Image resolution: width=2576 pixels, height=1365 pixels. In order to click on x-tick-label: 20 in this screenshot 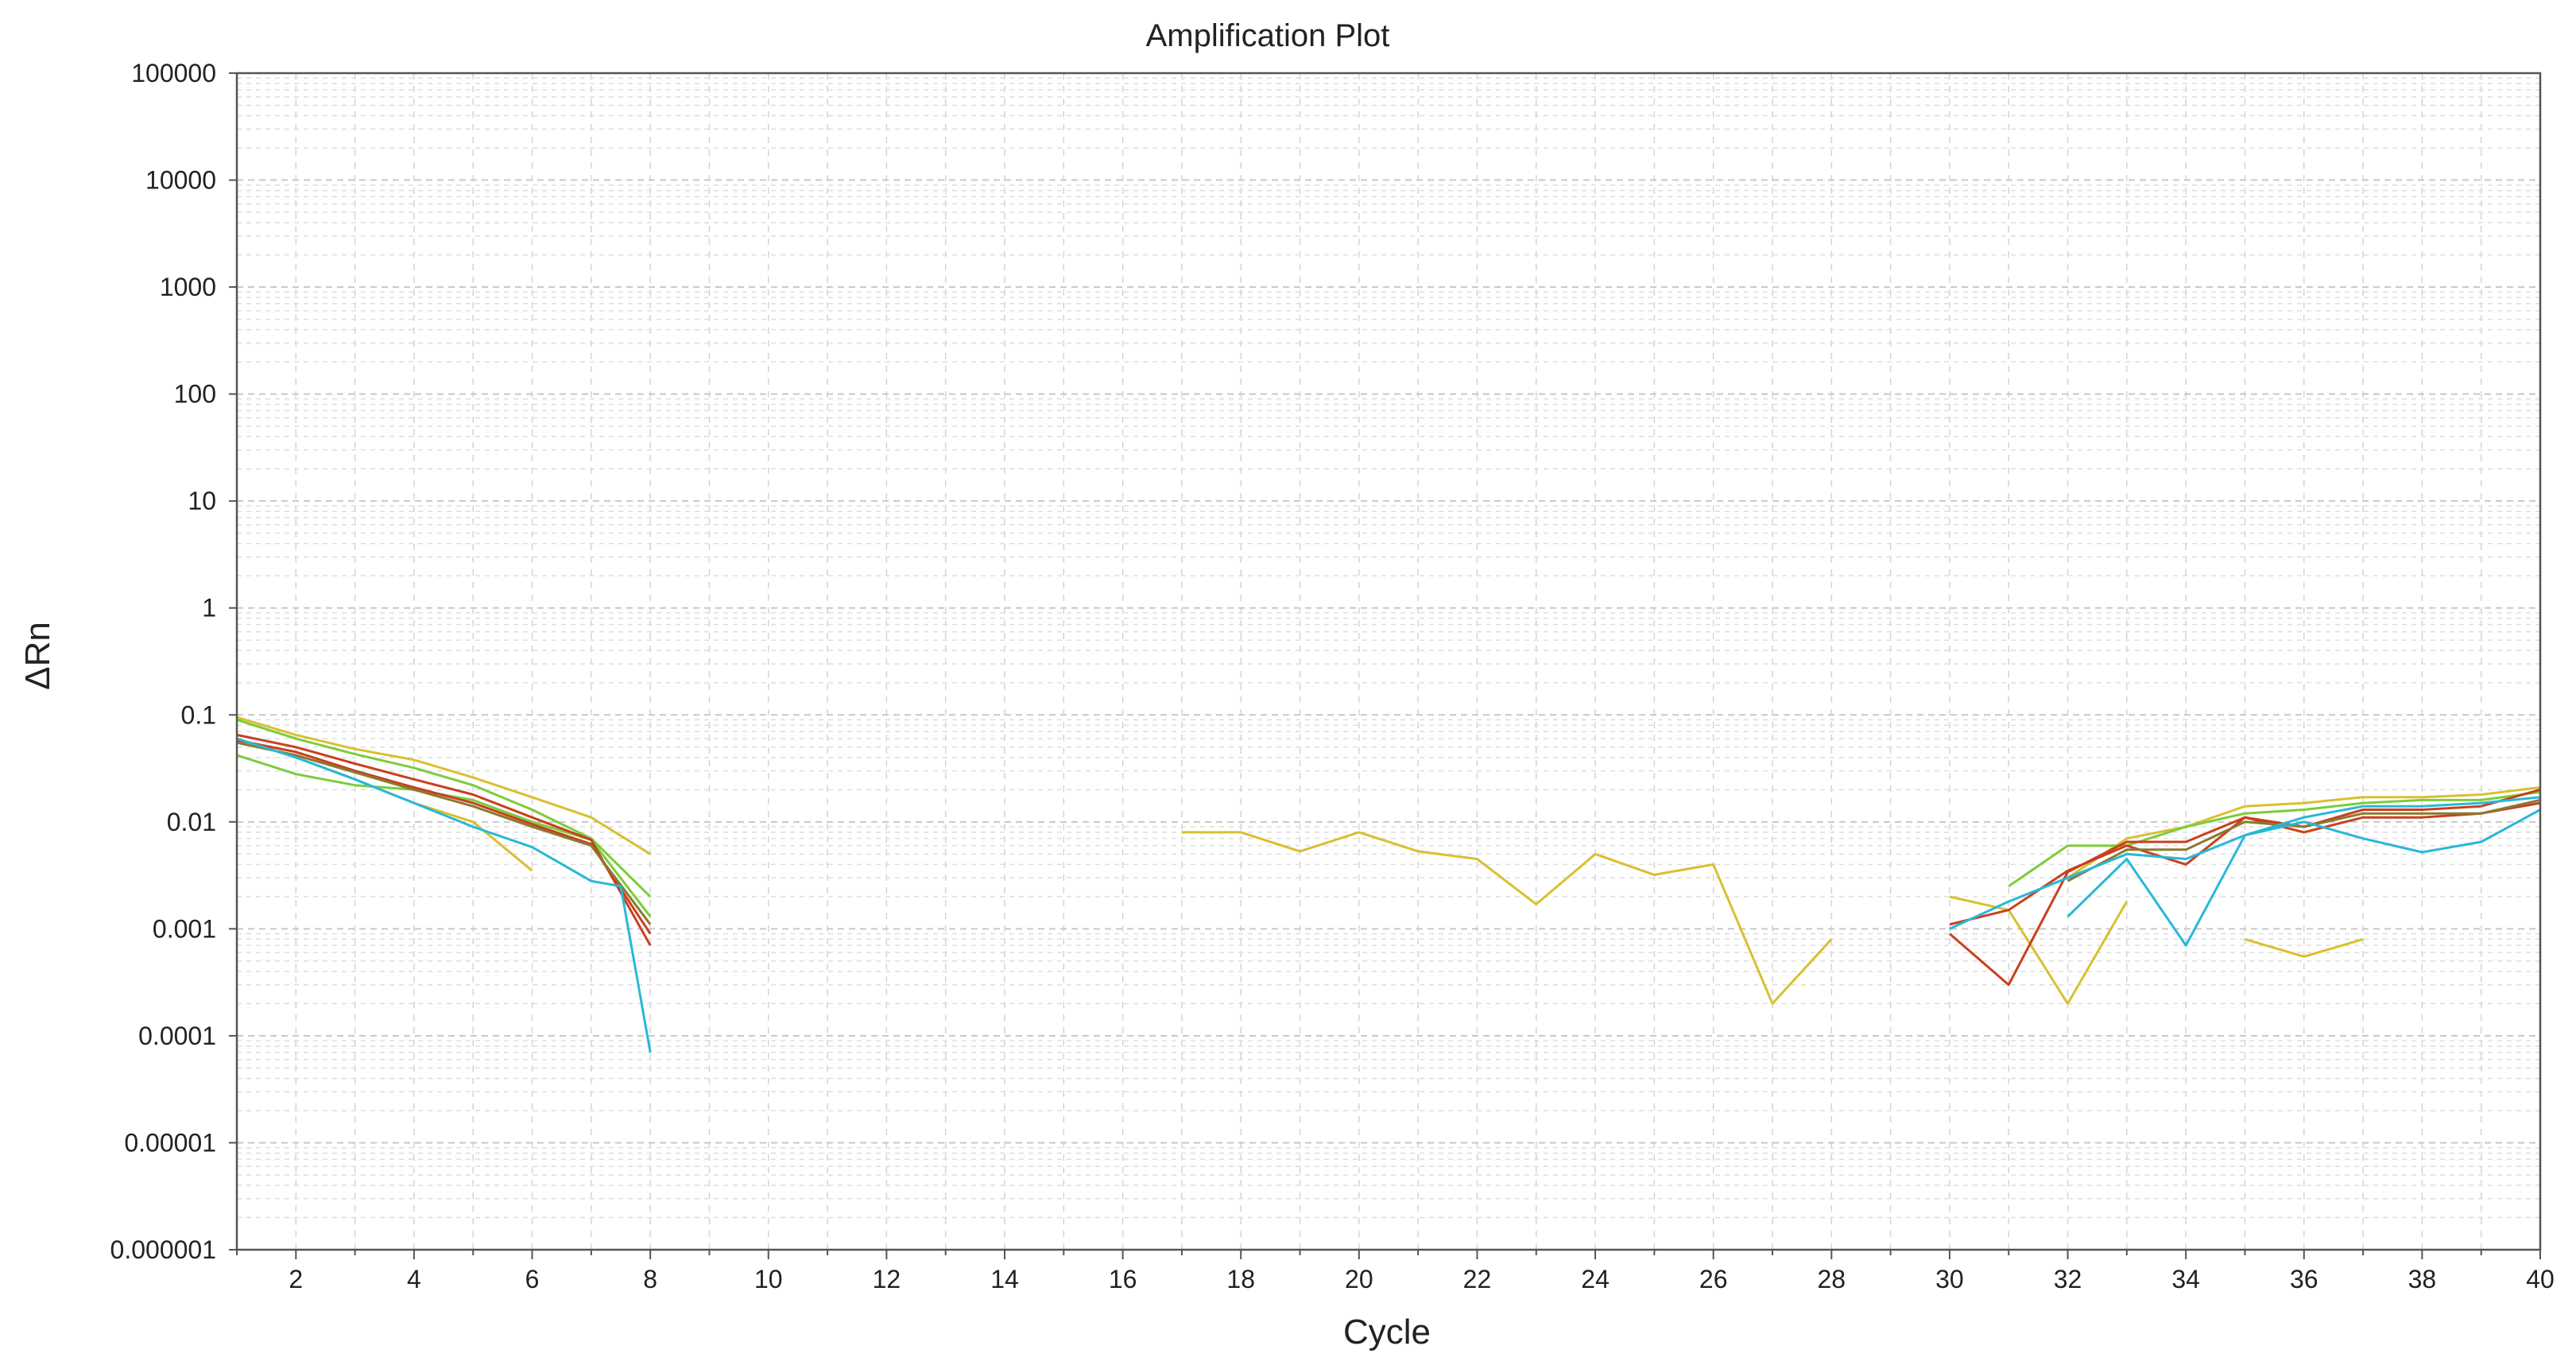, I will do `click(1359, 1279)`.